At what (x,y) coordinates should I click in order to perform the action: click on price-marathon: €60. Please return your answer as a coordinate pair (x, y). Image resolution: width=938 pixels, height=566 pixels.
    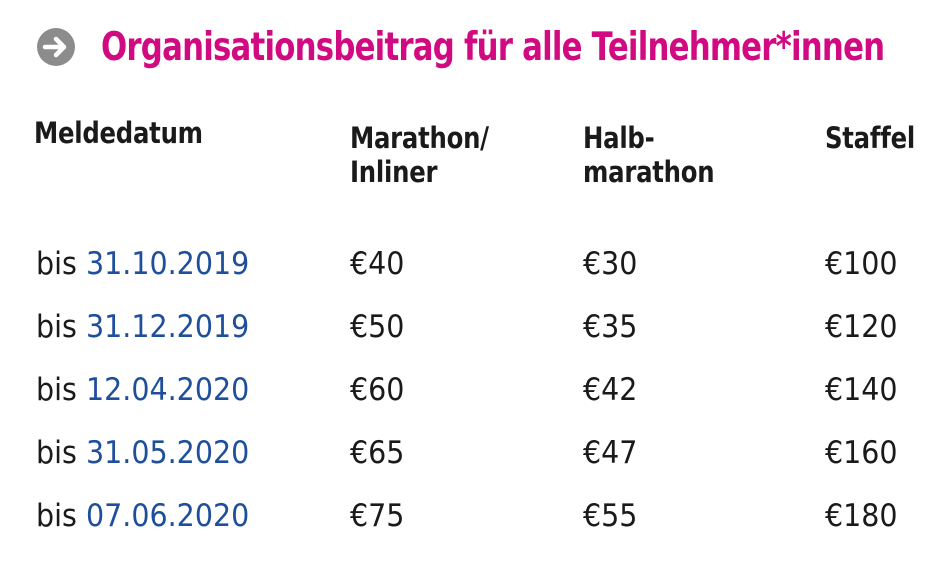
    Looking at the image, I should click on (377, 390).